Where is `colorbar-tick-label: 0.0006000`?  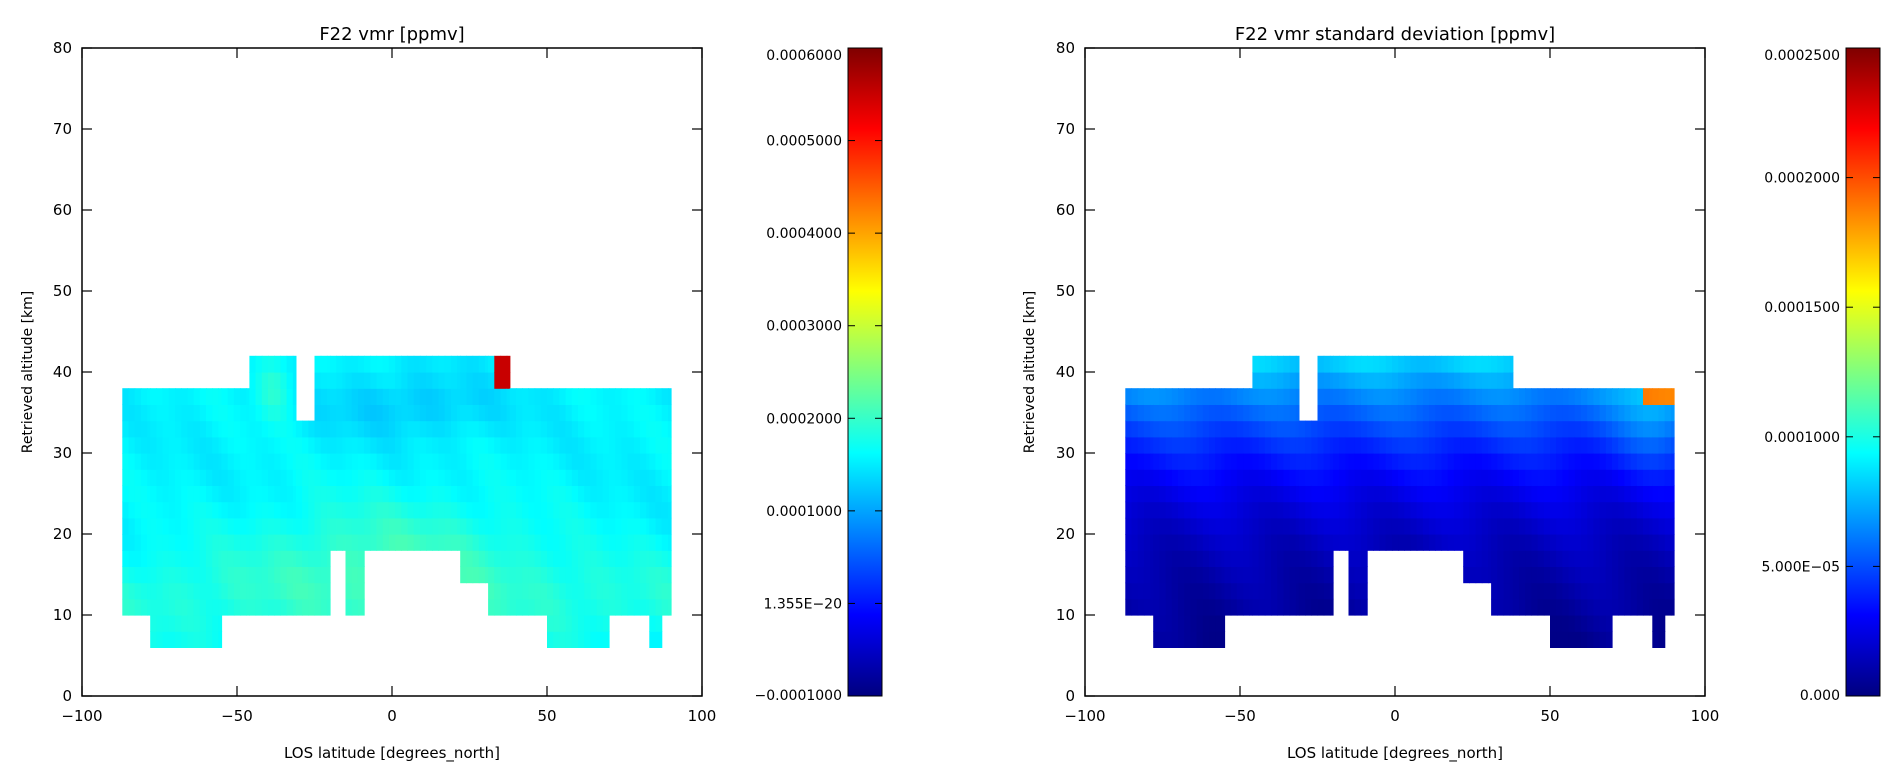
colorbar-tick-label: 0.0006000 is located at coordinates (804, 56).